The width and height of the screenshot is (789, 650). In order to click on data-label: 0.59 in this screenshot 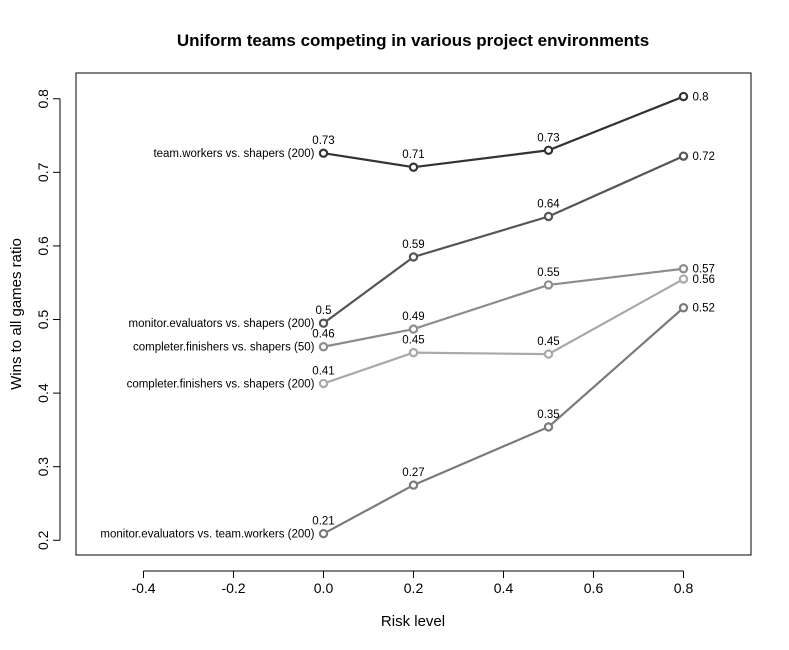, I will do `click(413, 245)`.